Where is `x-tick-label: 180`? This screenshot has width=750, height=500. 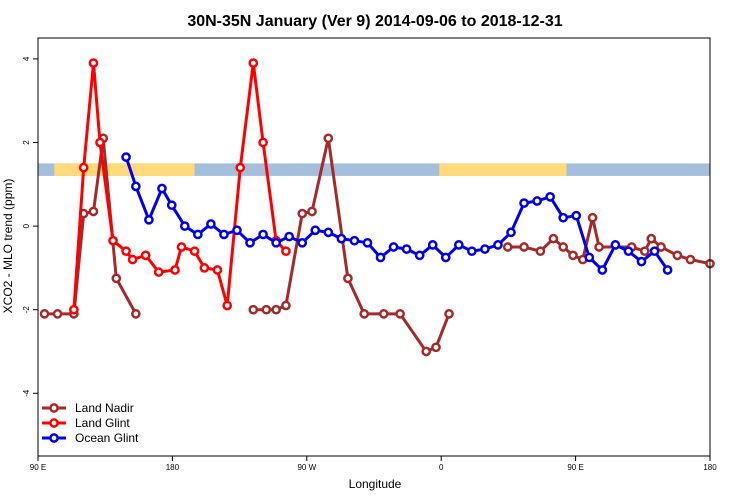
x-tick-label: 180 is located at coordinates (173, 467).